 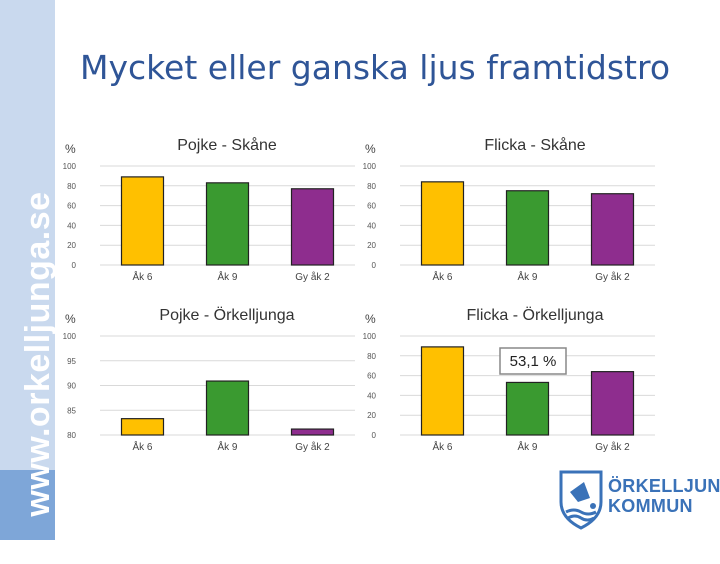 I want to click on municipality-logo: ÖRKELLJUNGA KOMMUN, so click(x=638, y=500).